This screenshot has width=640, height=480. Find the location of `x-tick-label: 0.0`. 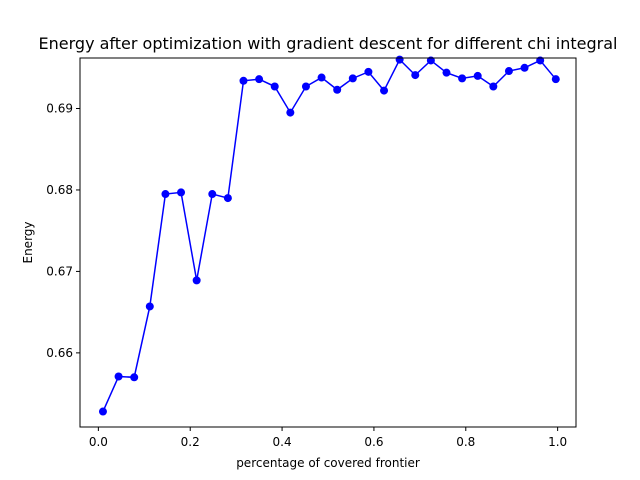

x-tick-label: 0.0 is located at coordinates (98, 442).